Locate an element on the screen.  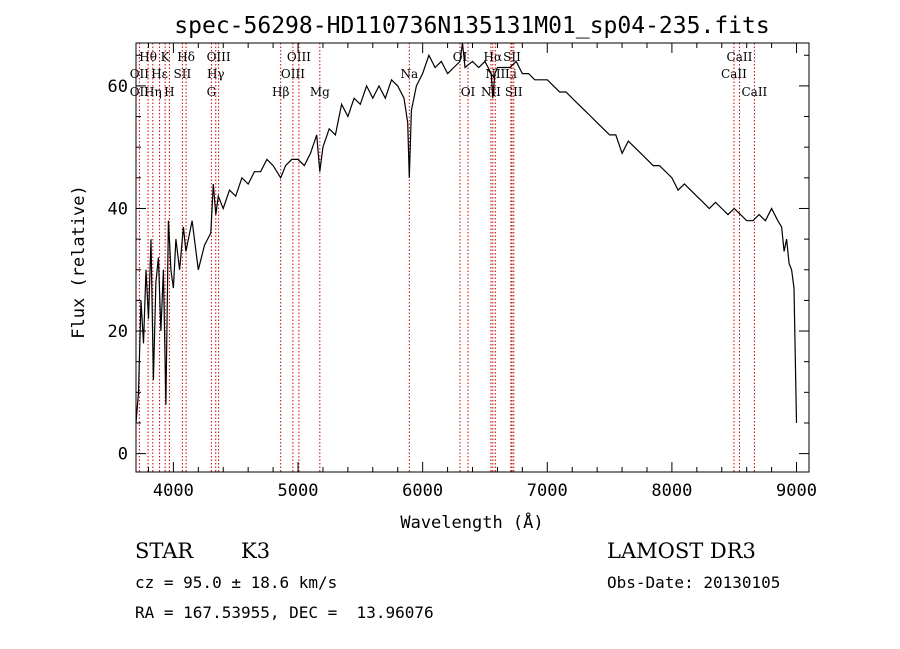
line-label-nii: NII is located at coordinates (491, 92).